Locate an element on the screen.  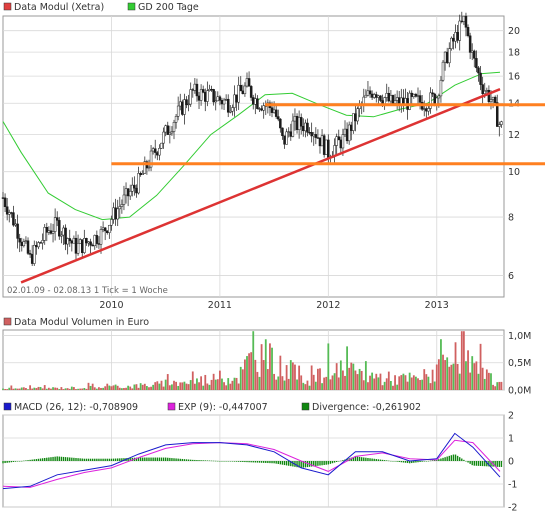
price-y-tick-label: 16 is located at coordinates (514, 77).